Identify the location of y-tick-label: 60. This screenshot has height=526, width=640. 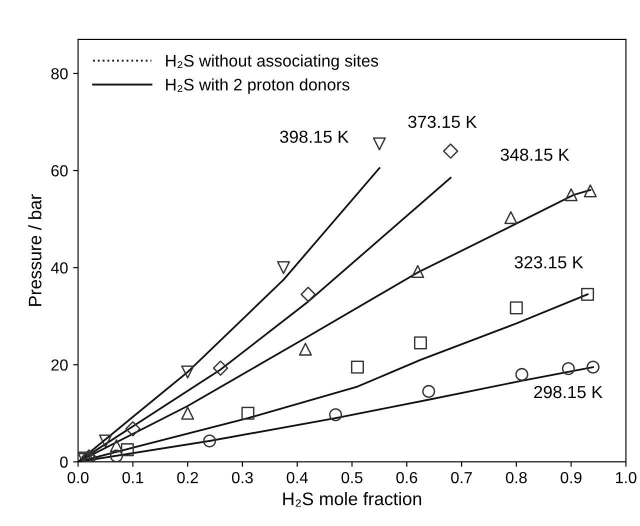
(59, 170).